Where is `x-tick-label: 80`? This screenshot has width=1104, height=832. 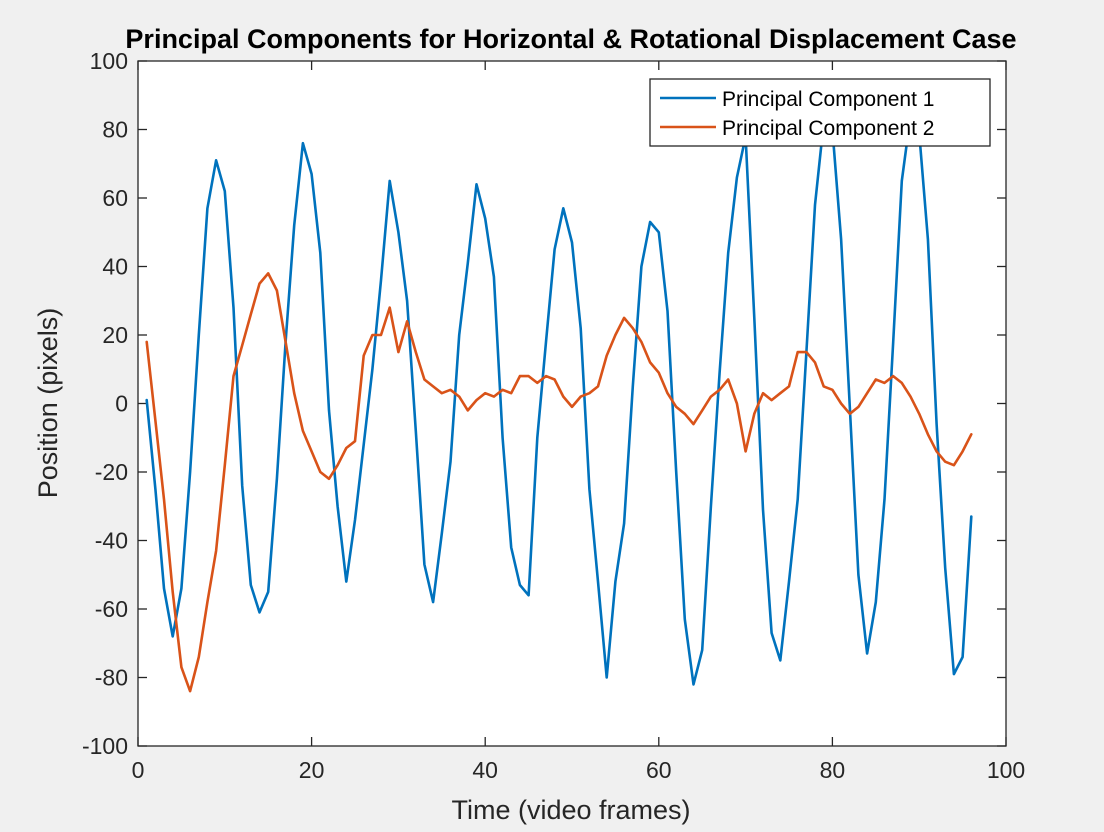 x-tick-label: 80 is located at coordinates (833, 770).